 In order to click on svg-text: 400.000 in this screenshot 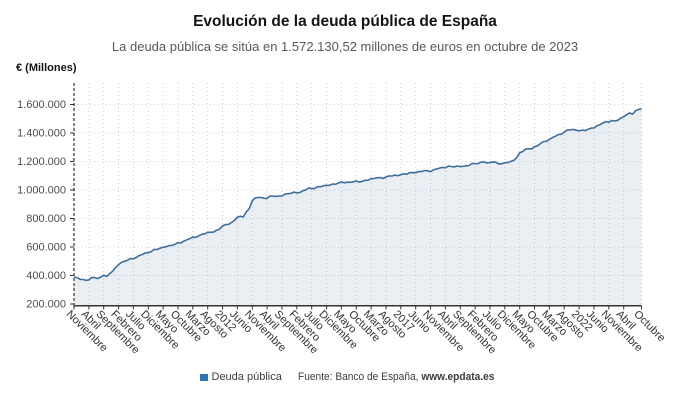, I will do `click(46, 276)`.